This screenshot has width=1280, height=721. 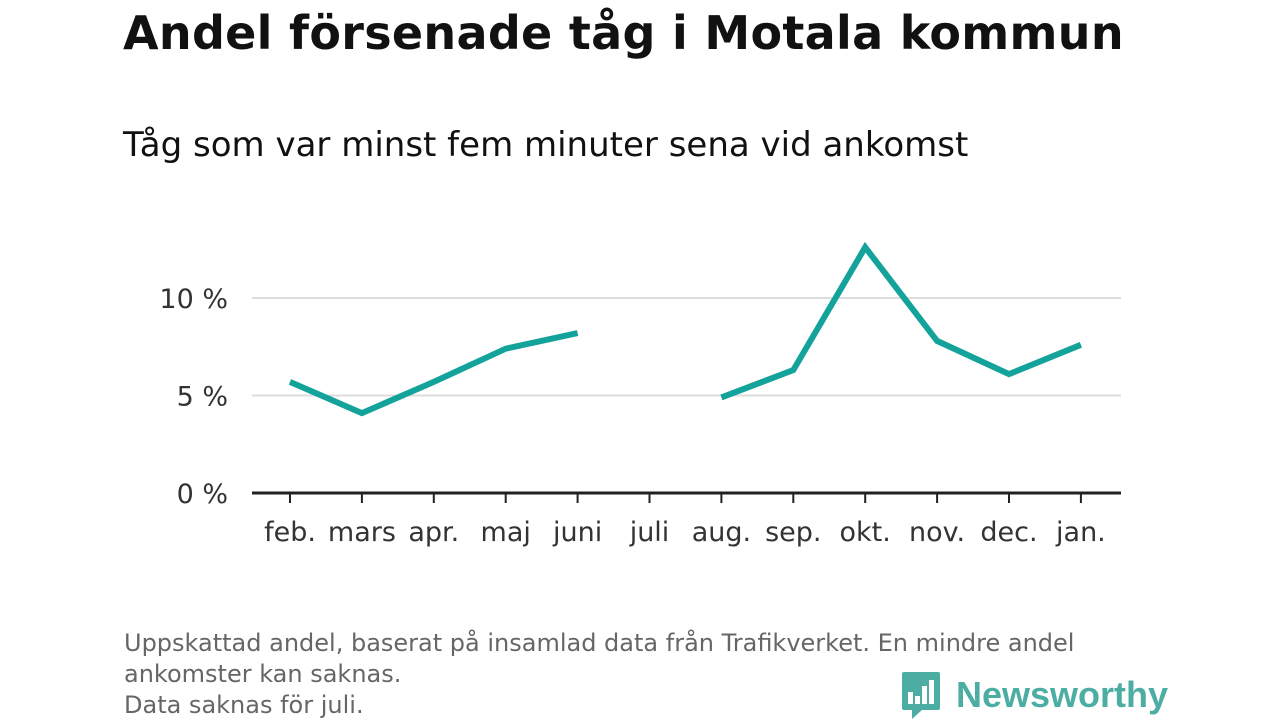 I want to click on gridlines, so click(x=686, y=347).